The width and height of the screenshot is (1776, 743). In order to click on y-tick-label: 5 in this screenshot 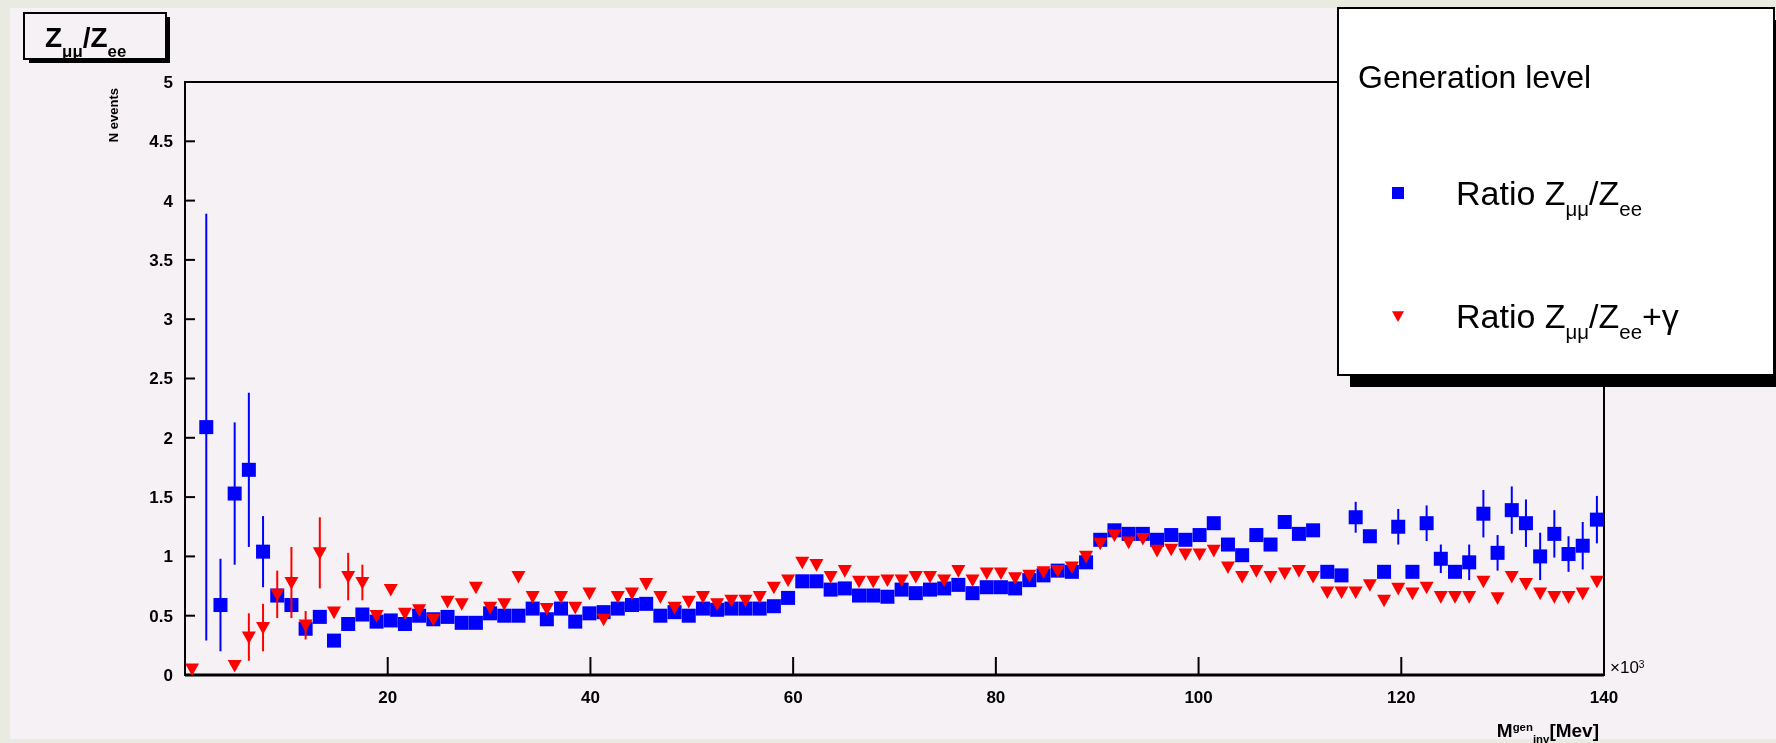, I will do `click(168, 82)`.